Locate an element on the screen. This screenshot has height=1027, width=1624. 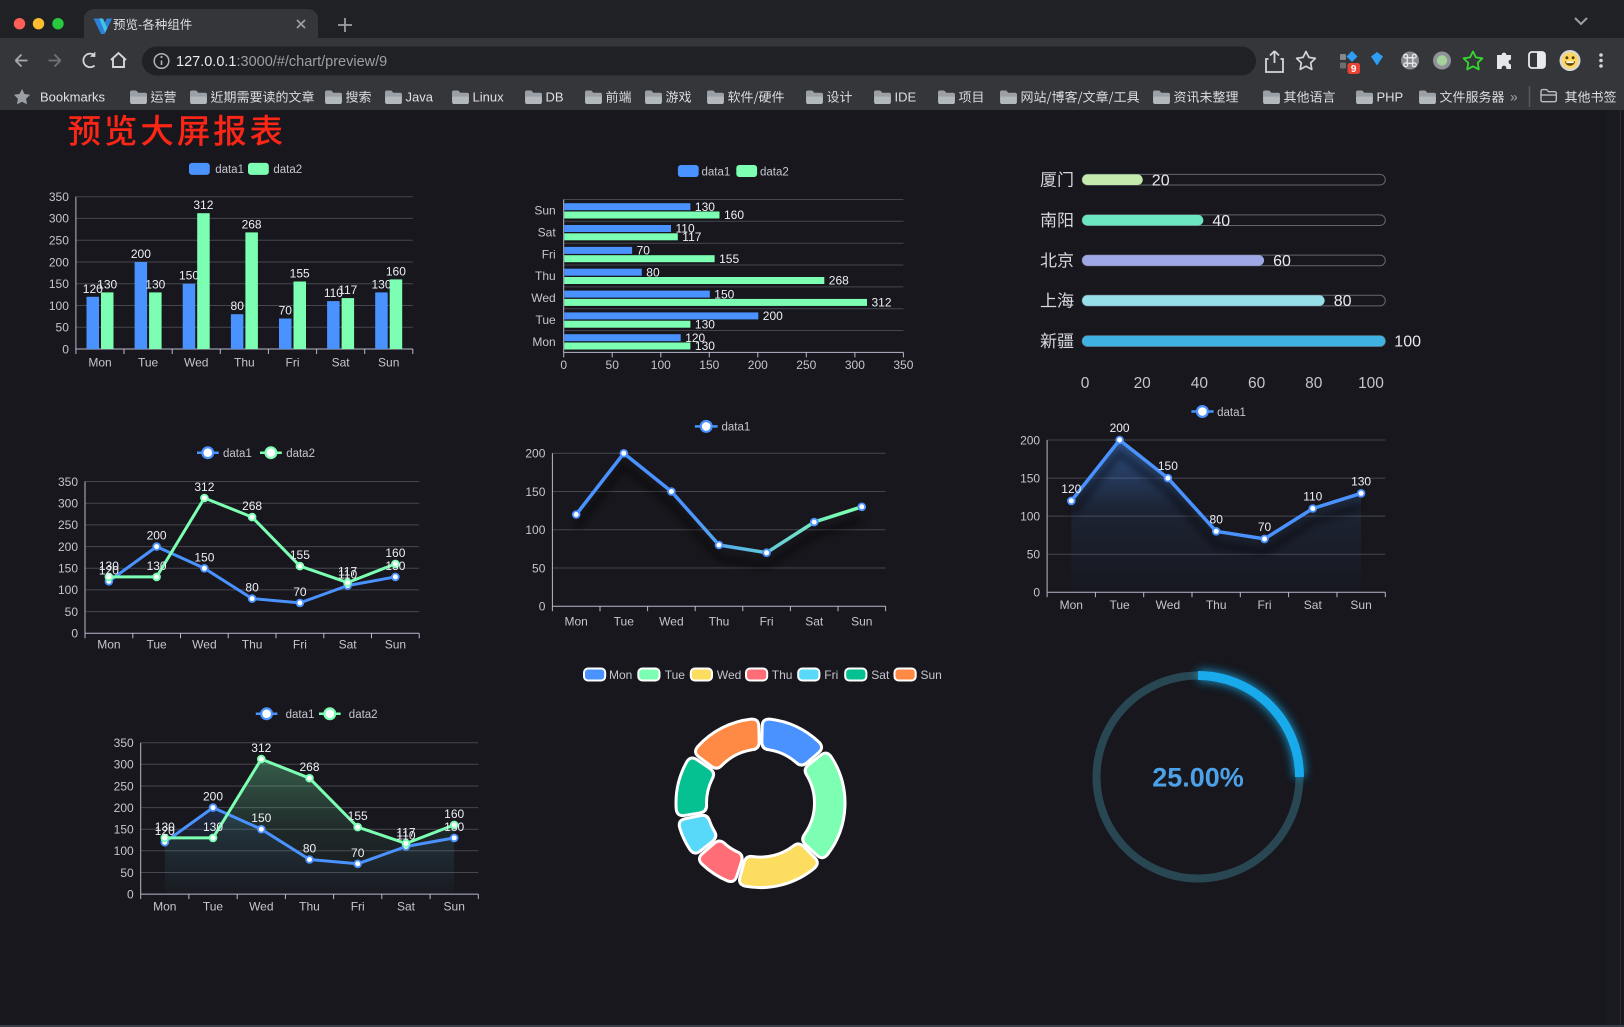
svg-text: 40 is located at coordinates (1221, 221).